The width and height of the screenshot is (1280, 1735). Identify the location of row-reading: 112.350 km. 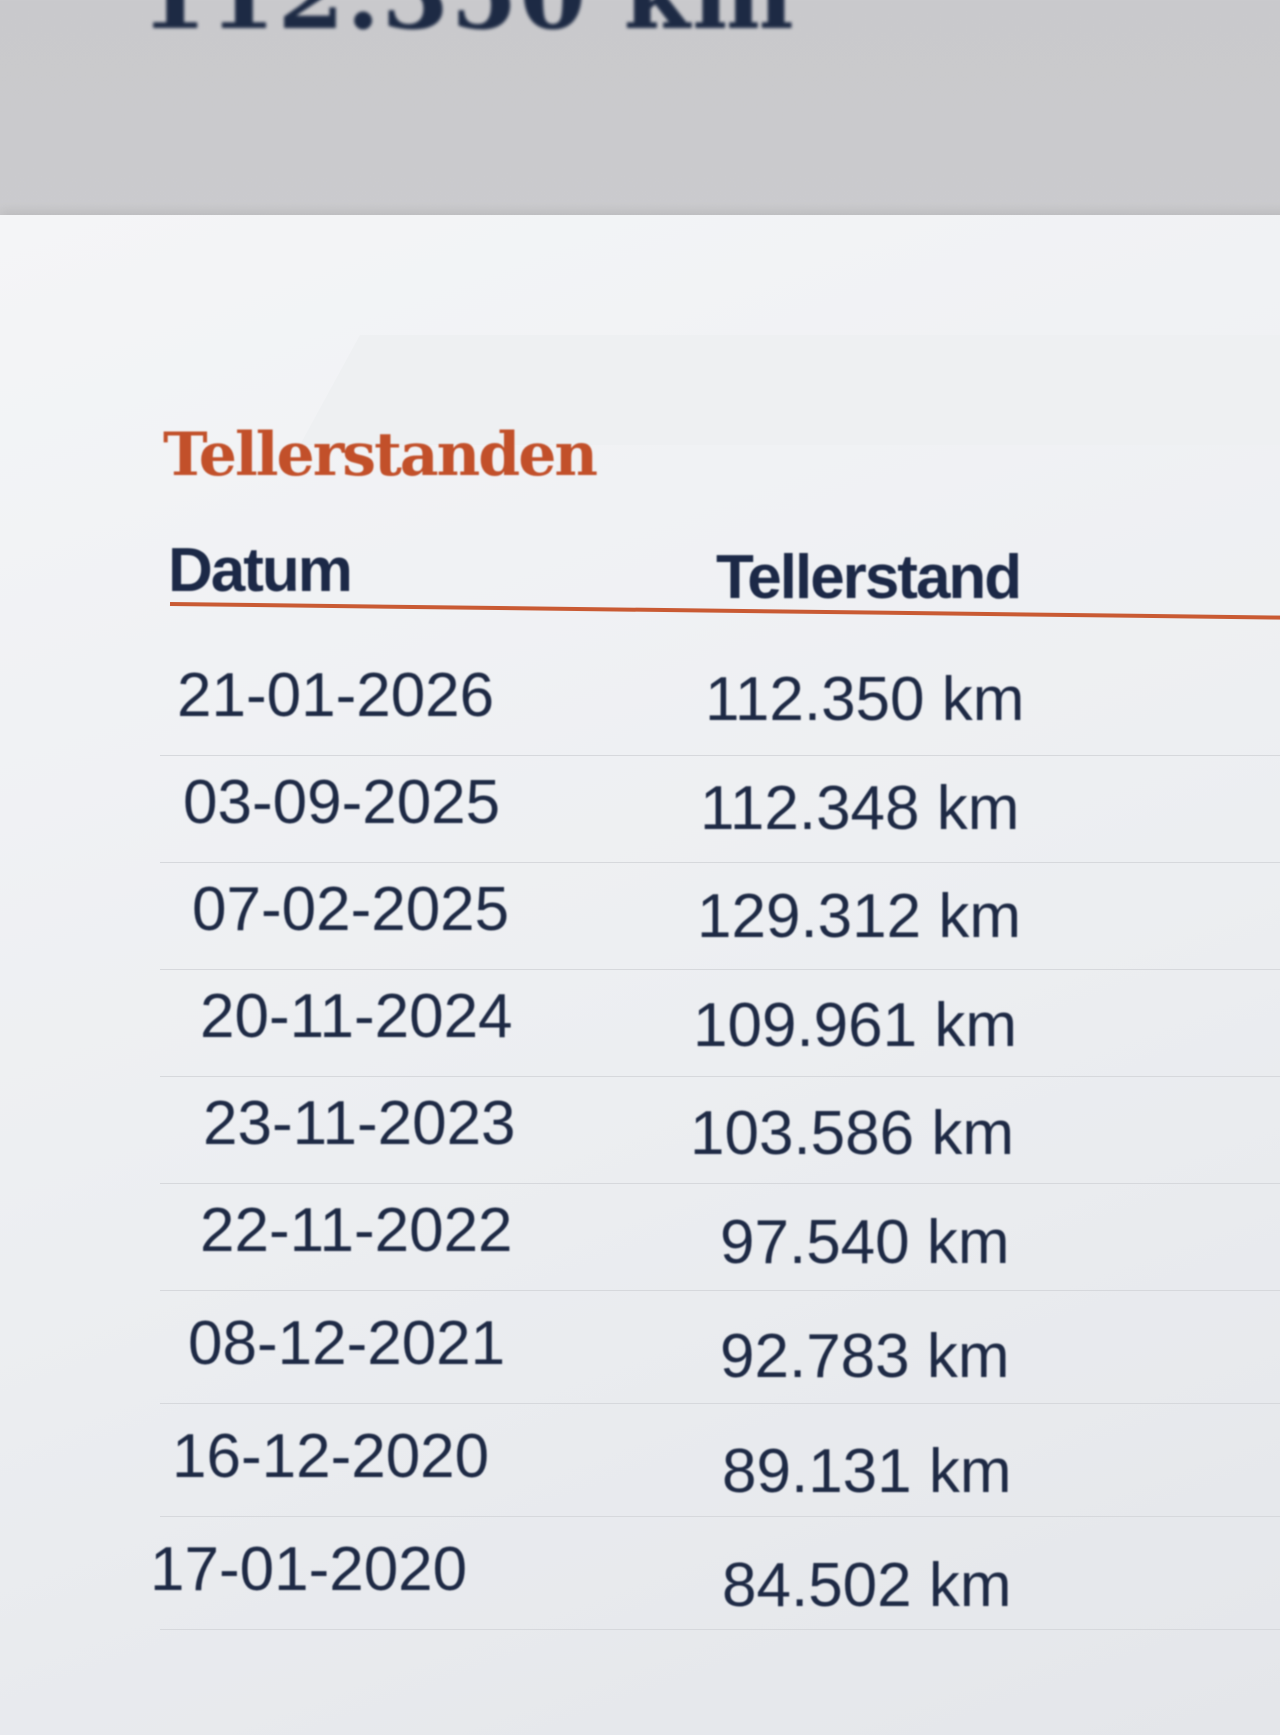
(865, 699).